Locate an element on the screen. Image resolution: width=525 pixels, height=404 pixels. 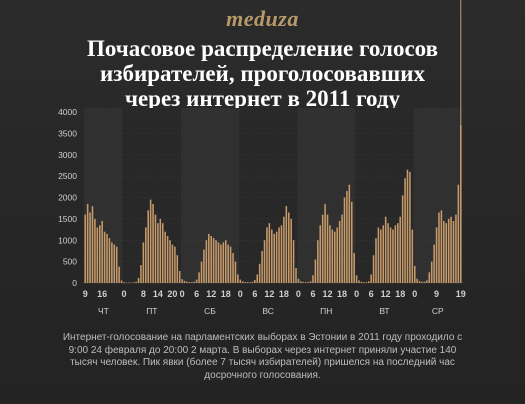
y-tick-label: 0 is located at coordinates (74, 283).